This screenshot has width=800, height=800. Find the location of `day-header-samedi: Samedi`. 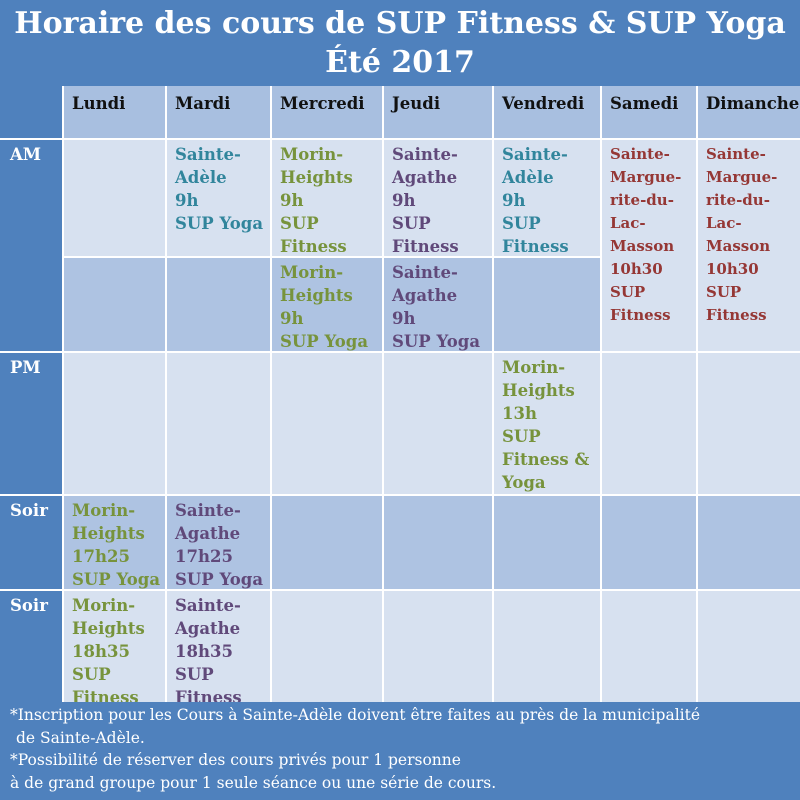

day-header-samedi: Samedi is located at coordinates (649, 112).